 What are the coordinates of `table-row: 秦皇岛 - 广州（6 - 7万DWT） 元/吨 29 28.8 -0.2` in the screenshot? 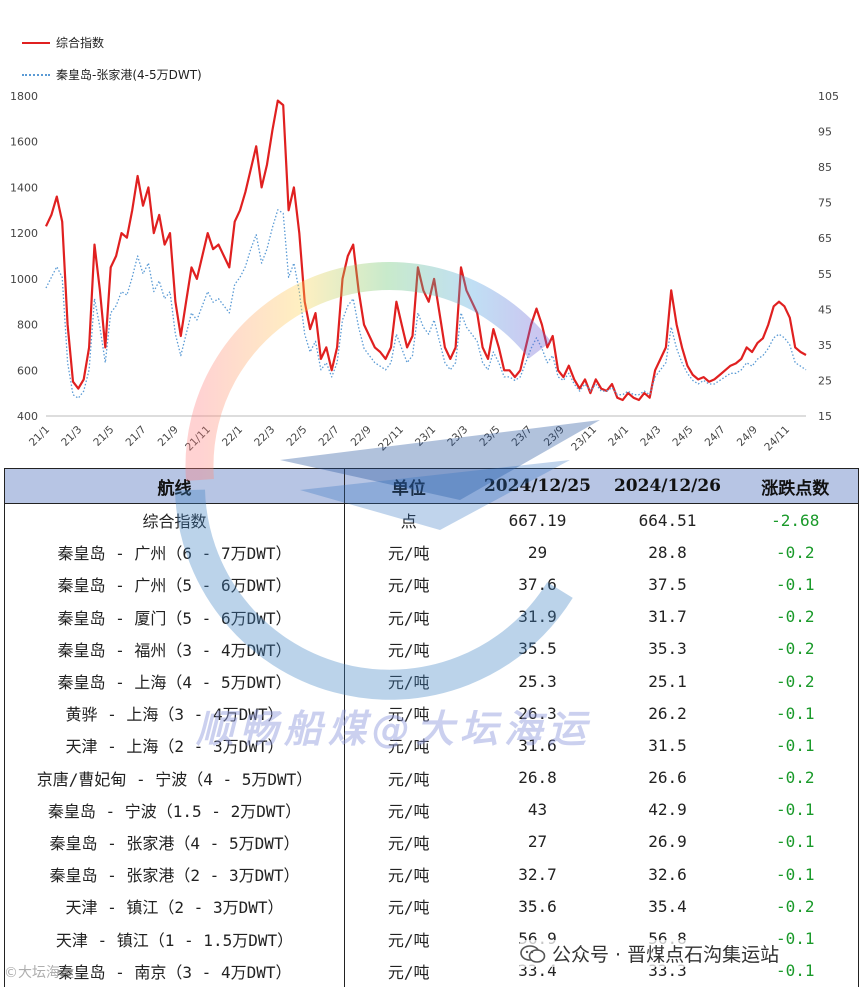 It's located at (431, 552).